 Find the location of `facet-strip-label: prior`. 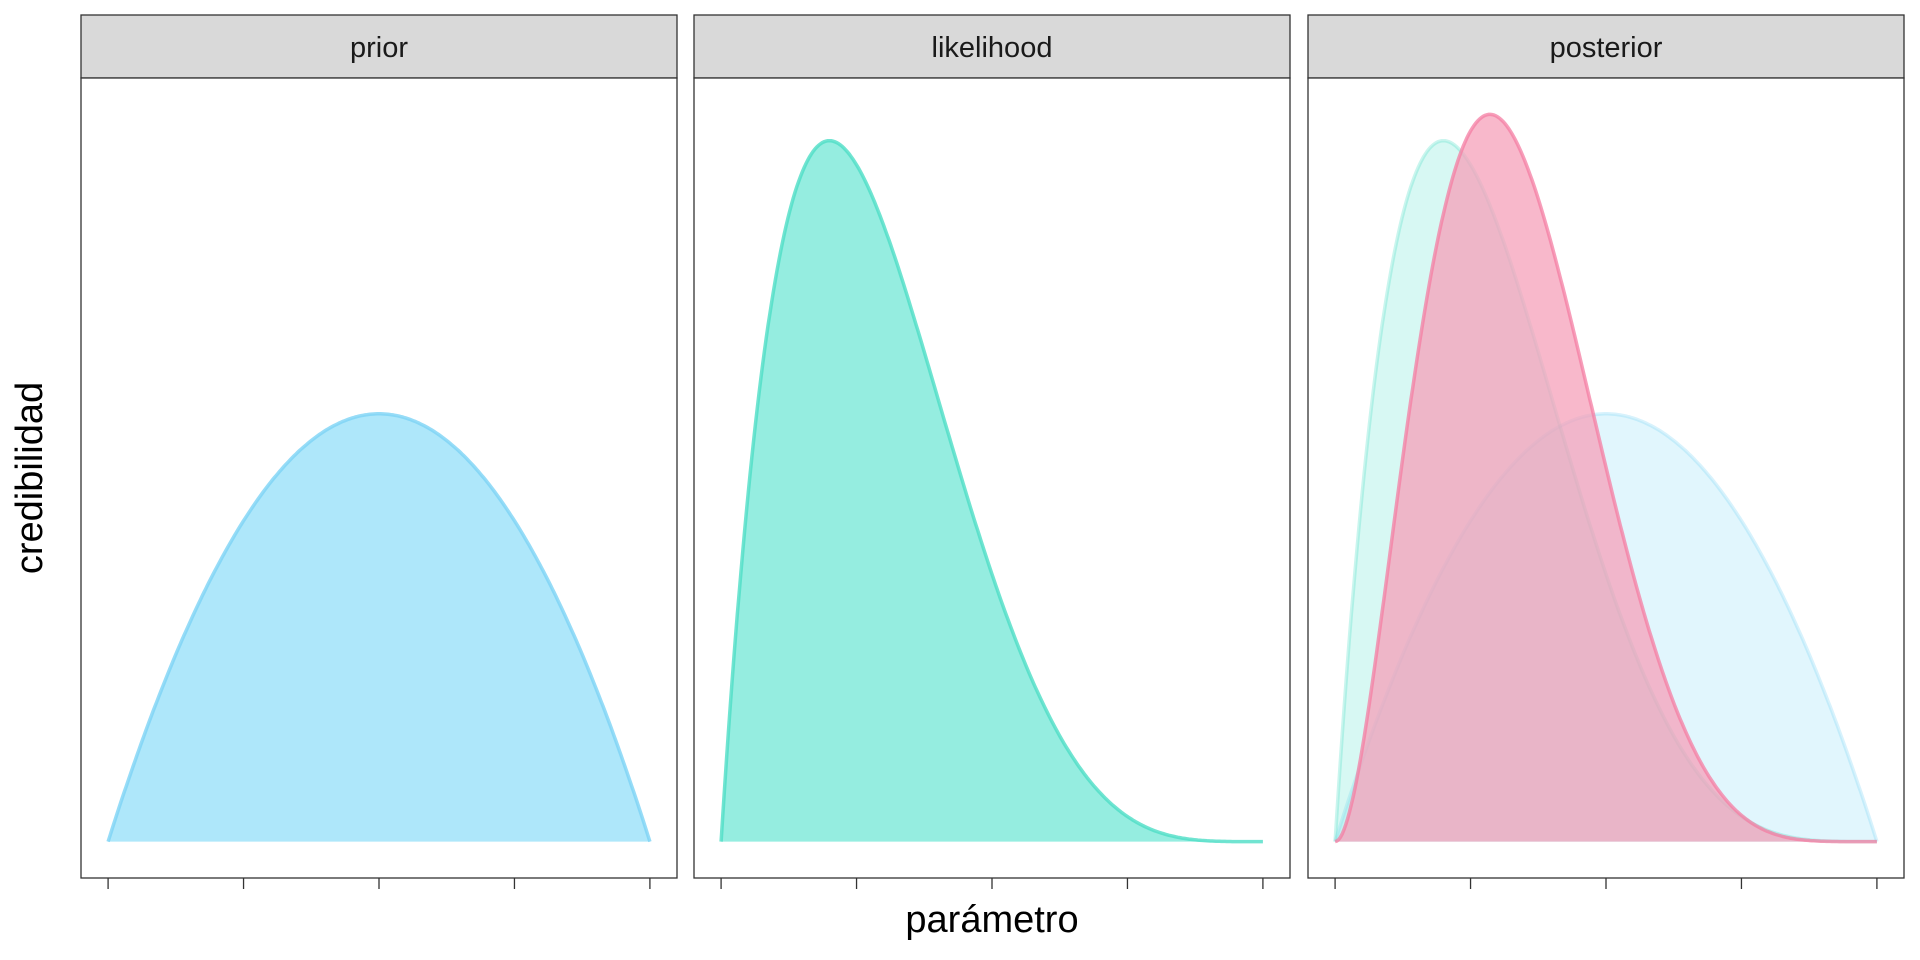

facet-strip-label: prior is located at coordinates (379, 48).